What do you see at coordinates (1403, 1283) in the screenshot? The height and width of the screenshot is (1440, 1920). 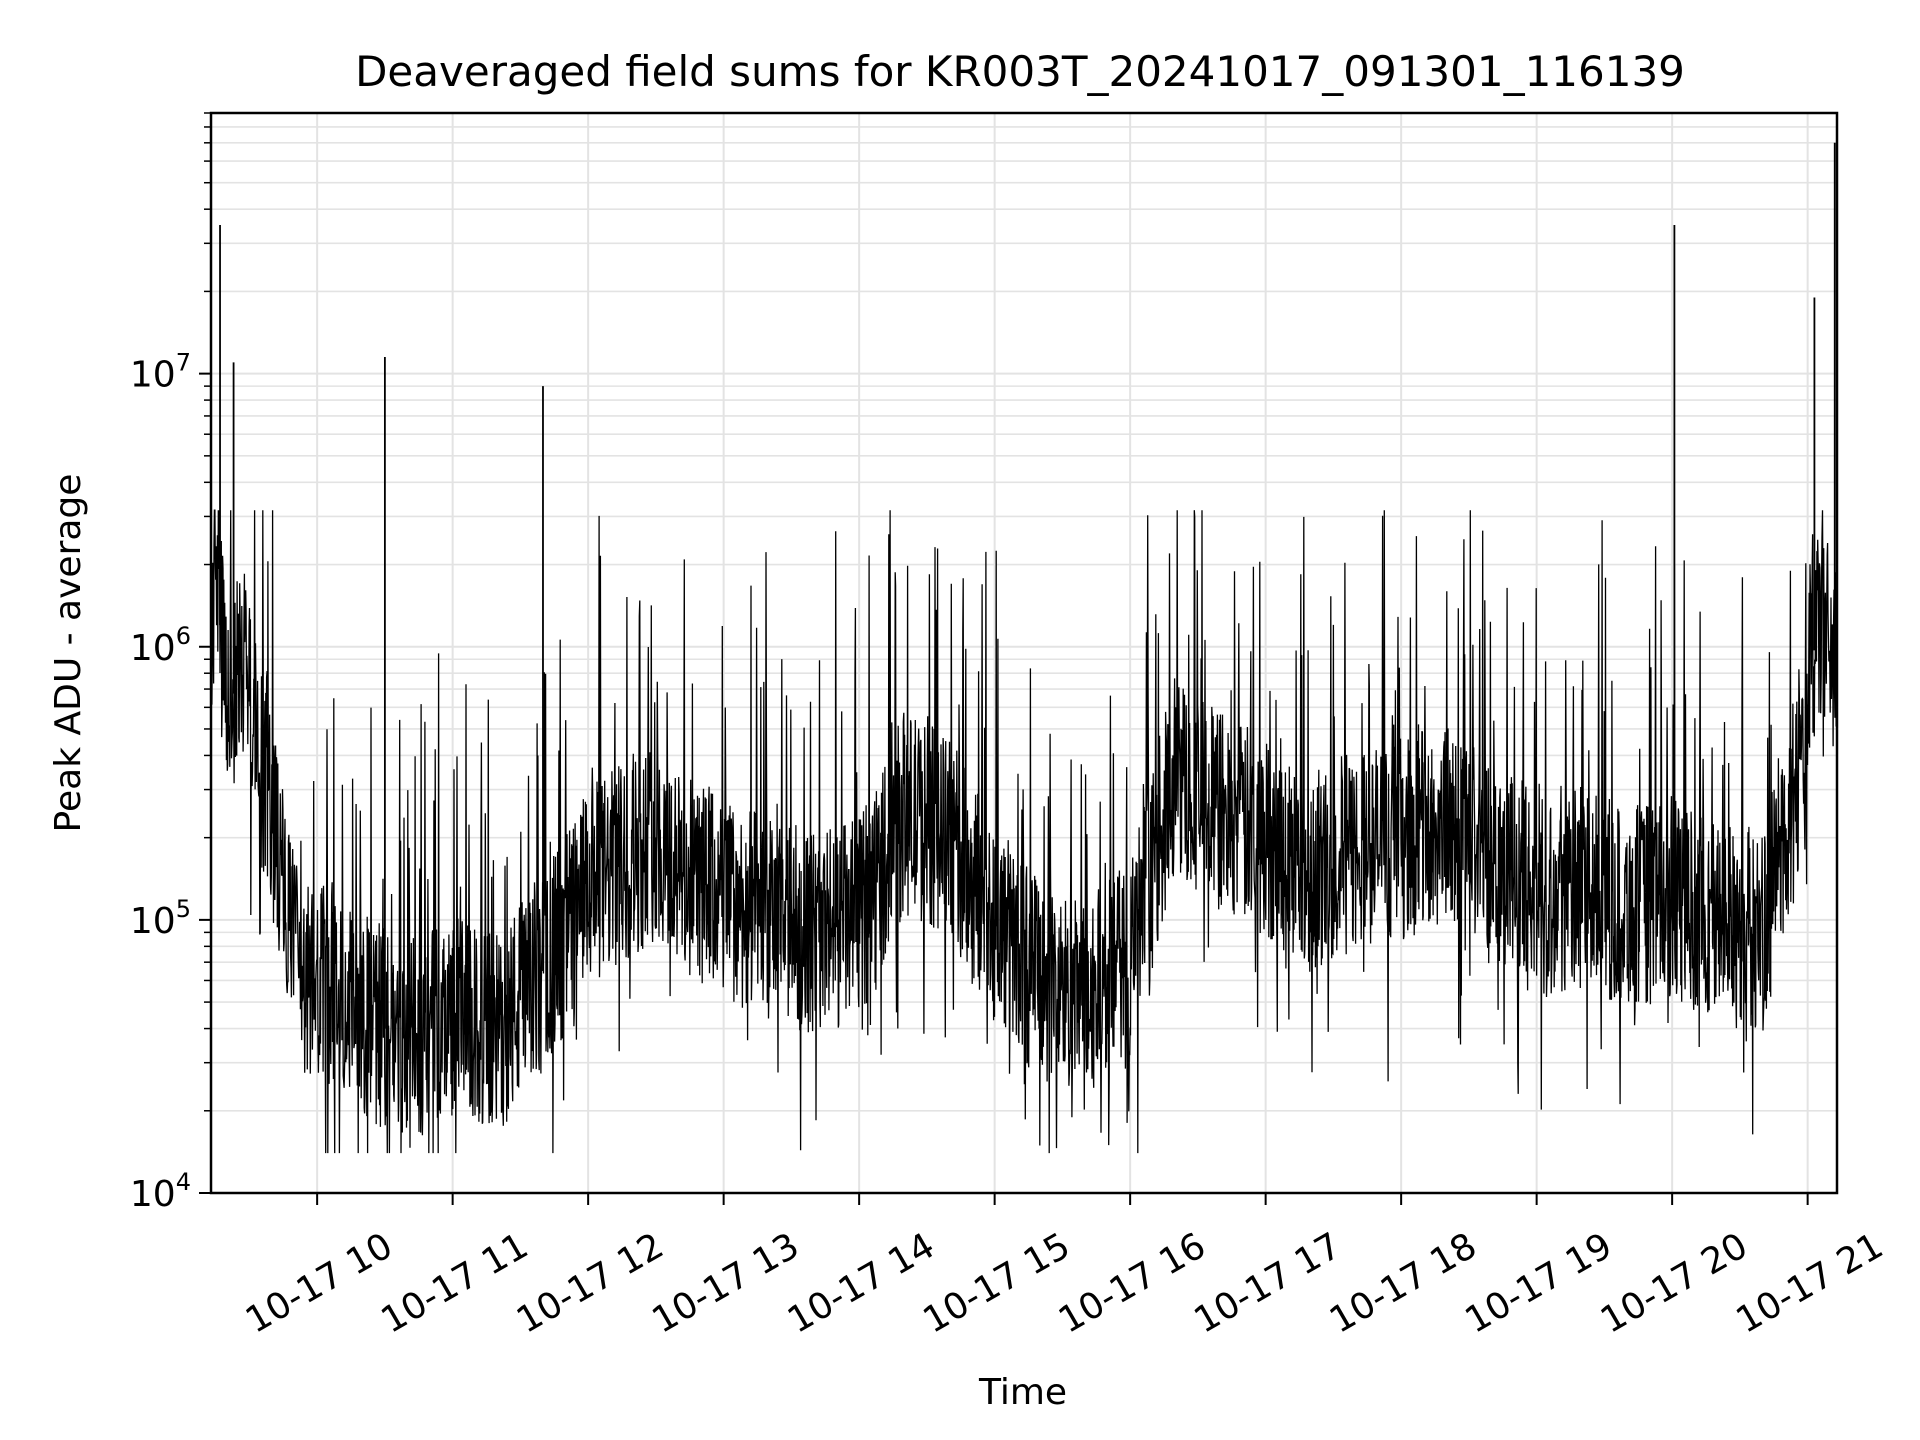 I see `x-tick-label: 10-17 18` at bounding box center [1403, 1283].